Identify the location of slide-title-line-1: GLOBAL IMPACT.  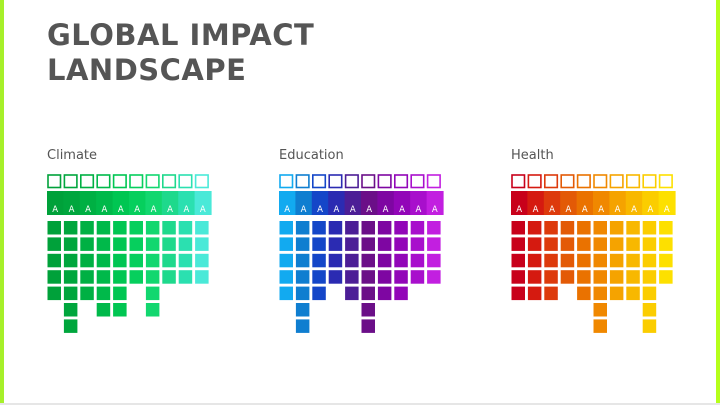
(181, 35).